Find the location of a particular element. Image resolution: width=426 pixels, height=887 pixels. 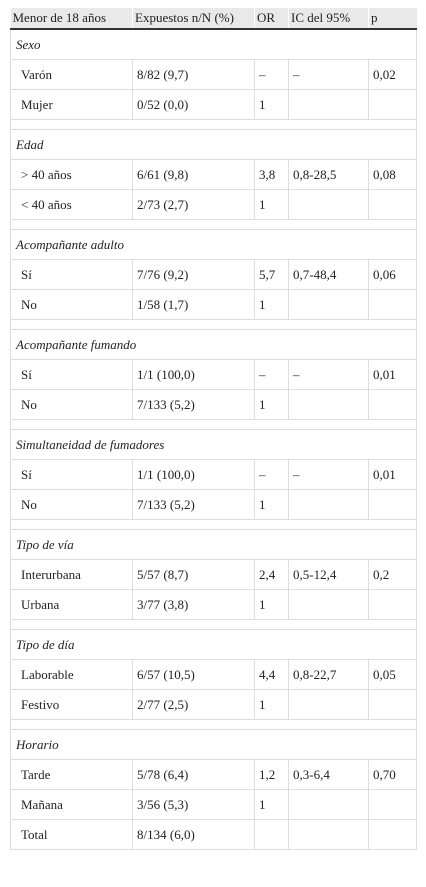

label-cell: Urbana is located at coordinates (71, 604).